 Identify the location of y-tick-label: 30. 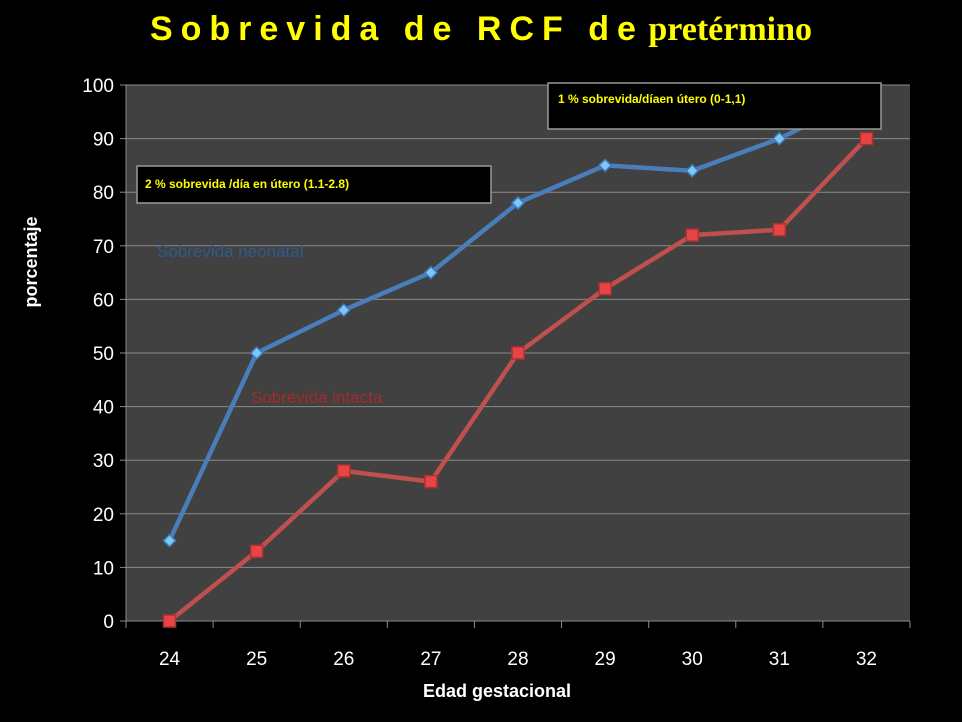
(103, 461).